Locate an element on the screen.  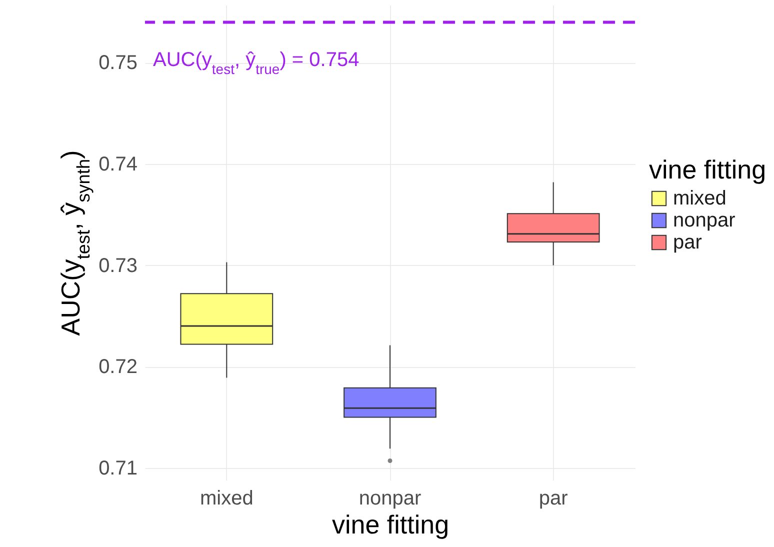
x-tick-label: nonpar is located at coordinates (390, 499).